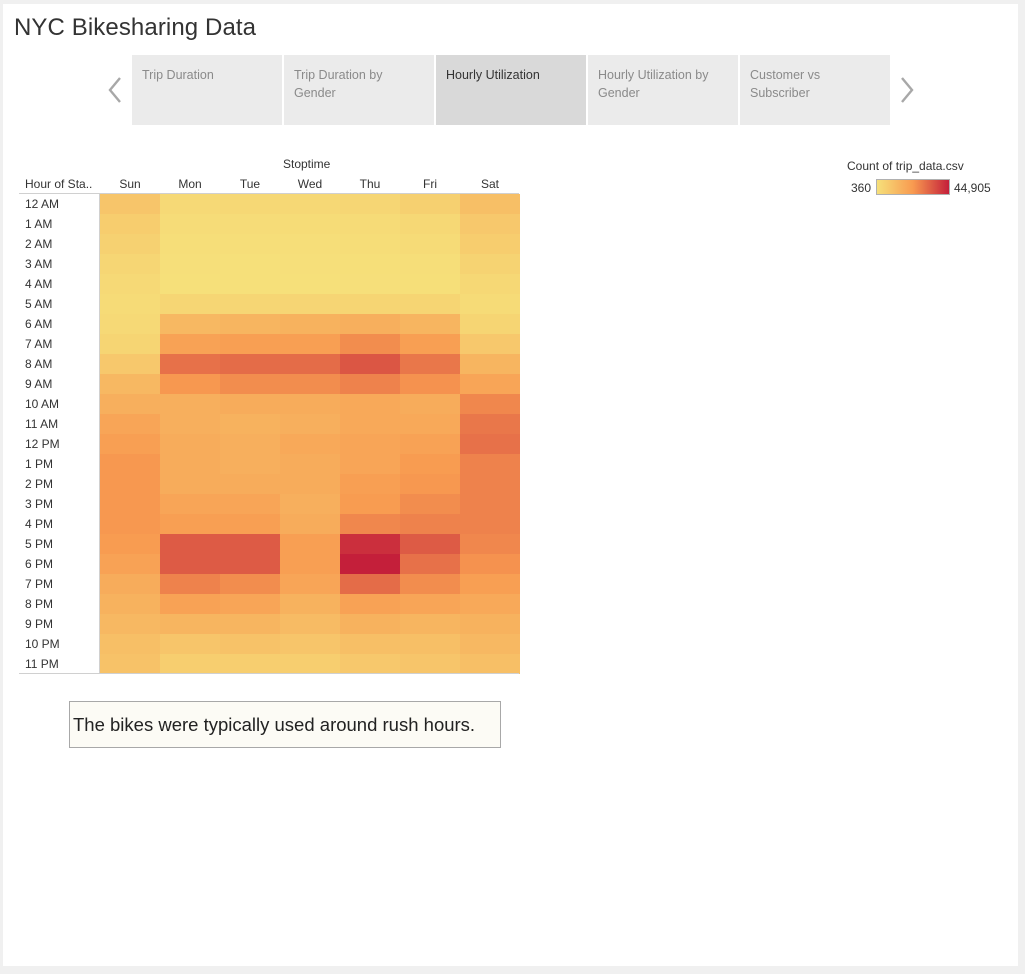 The width and height of the screenshot is (1025, 974). Describe the element at coordinates (913, 187) in the screenshot. I see `legend-color-ramp` at that location.